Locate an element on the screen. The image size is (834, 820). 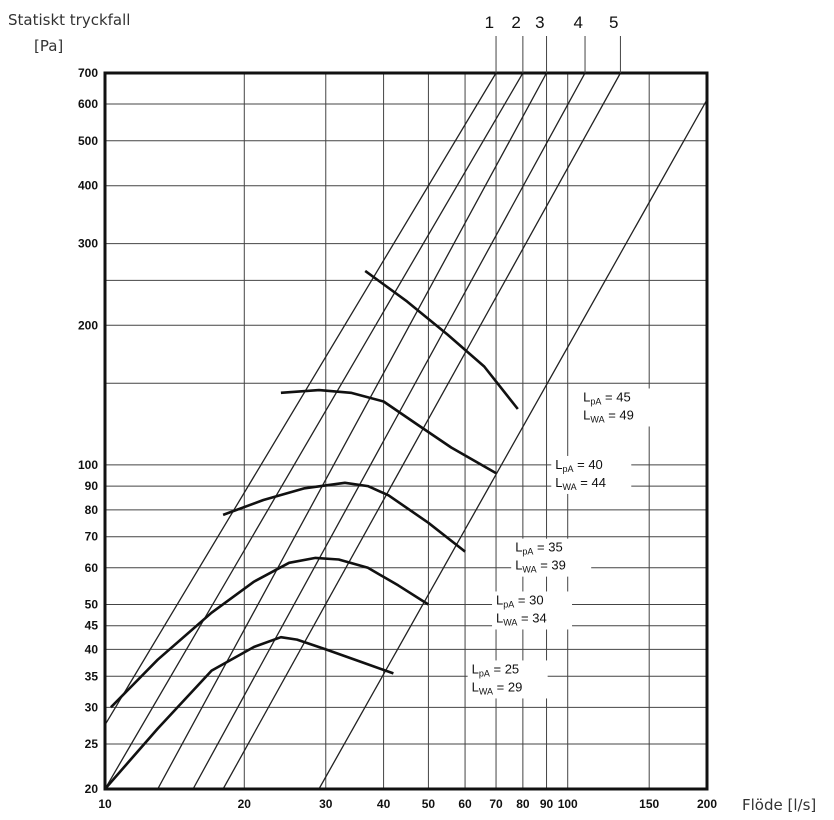
x-tick-label: 70 is located at coordinates (496, 804).